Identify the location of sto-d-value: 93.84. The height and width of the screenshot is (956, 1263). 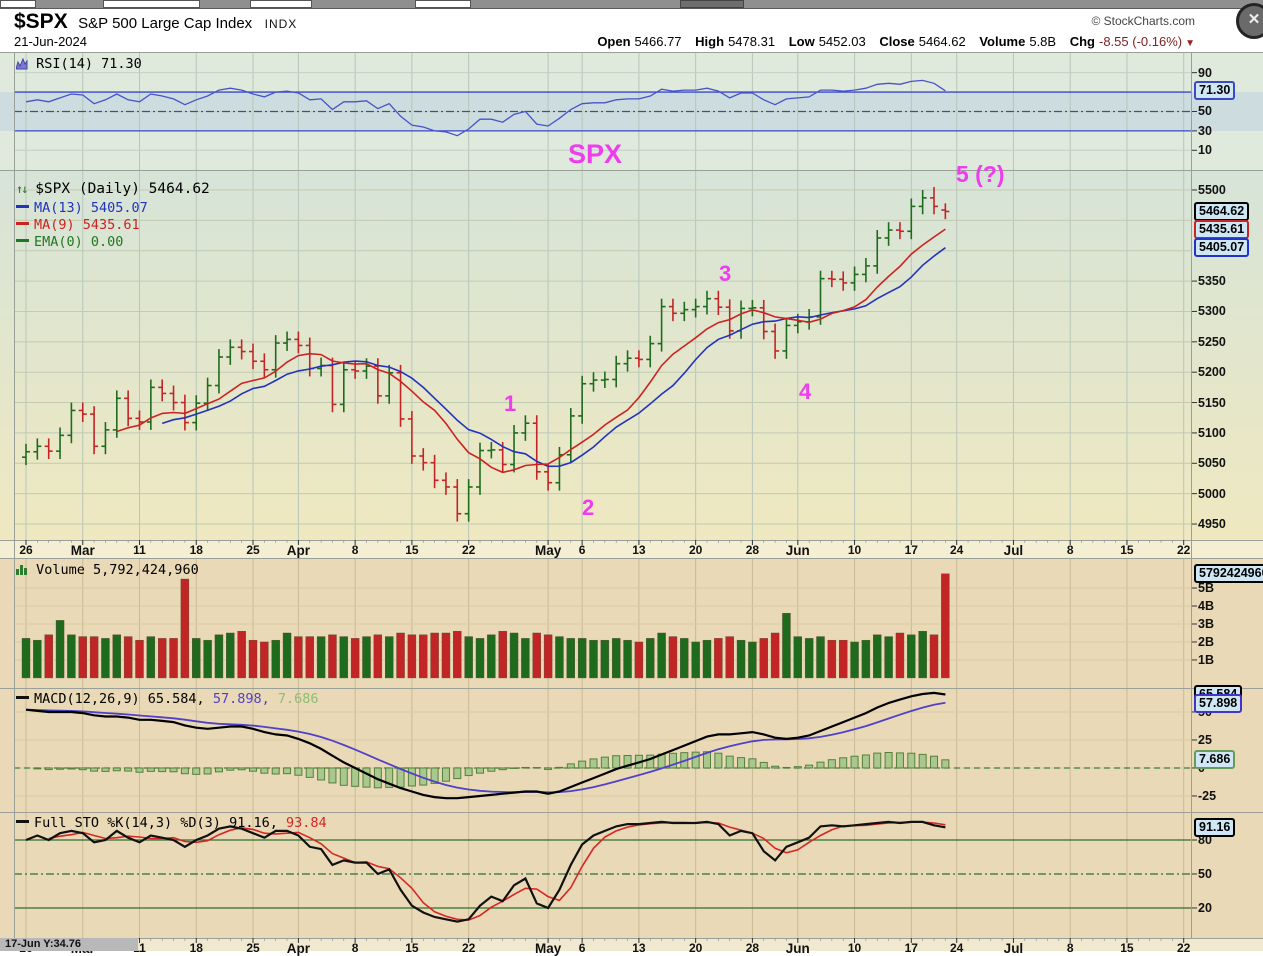
(306, 823).